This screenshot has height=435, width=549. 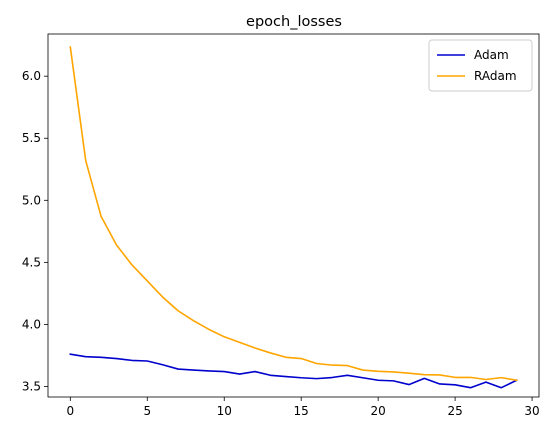 I want to click on y-tick-label: 4.0, so click(x=31, y=324).